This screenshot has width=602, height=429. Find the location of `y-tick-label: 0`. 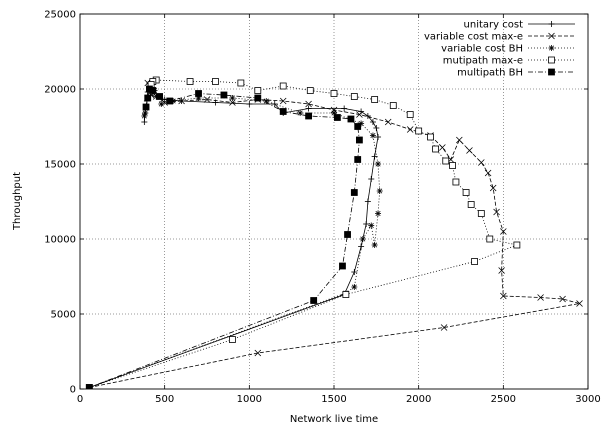

y-tick-label: 0 is located at coordinates (73, 390).